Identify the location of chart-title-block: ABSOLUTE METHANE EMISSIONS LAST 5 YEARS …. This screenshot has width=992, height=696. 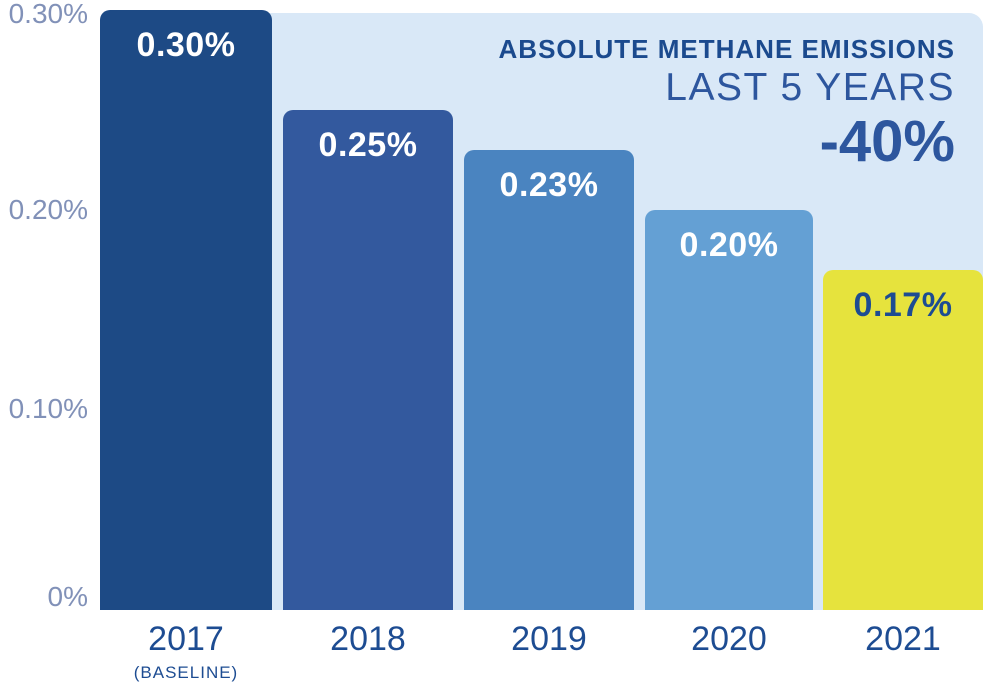
(727, 102).